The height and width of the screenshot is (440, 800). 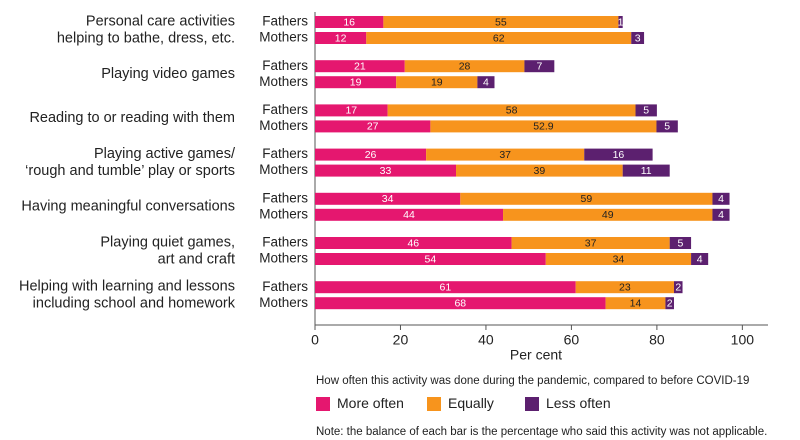 What do you see at coordinates (471, 403) in the screenshot?
I see `legend-label: Equally` at bounding box center [471, 403].